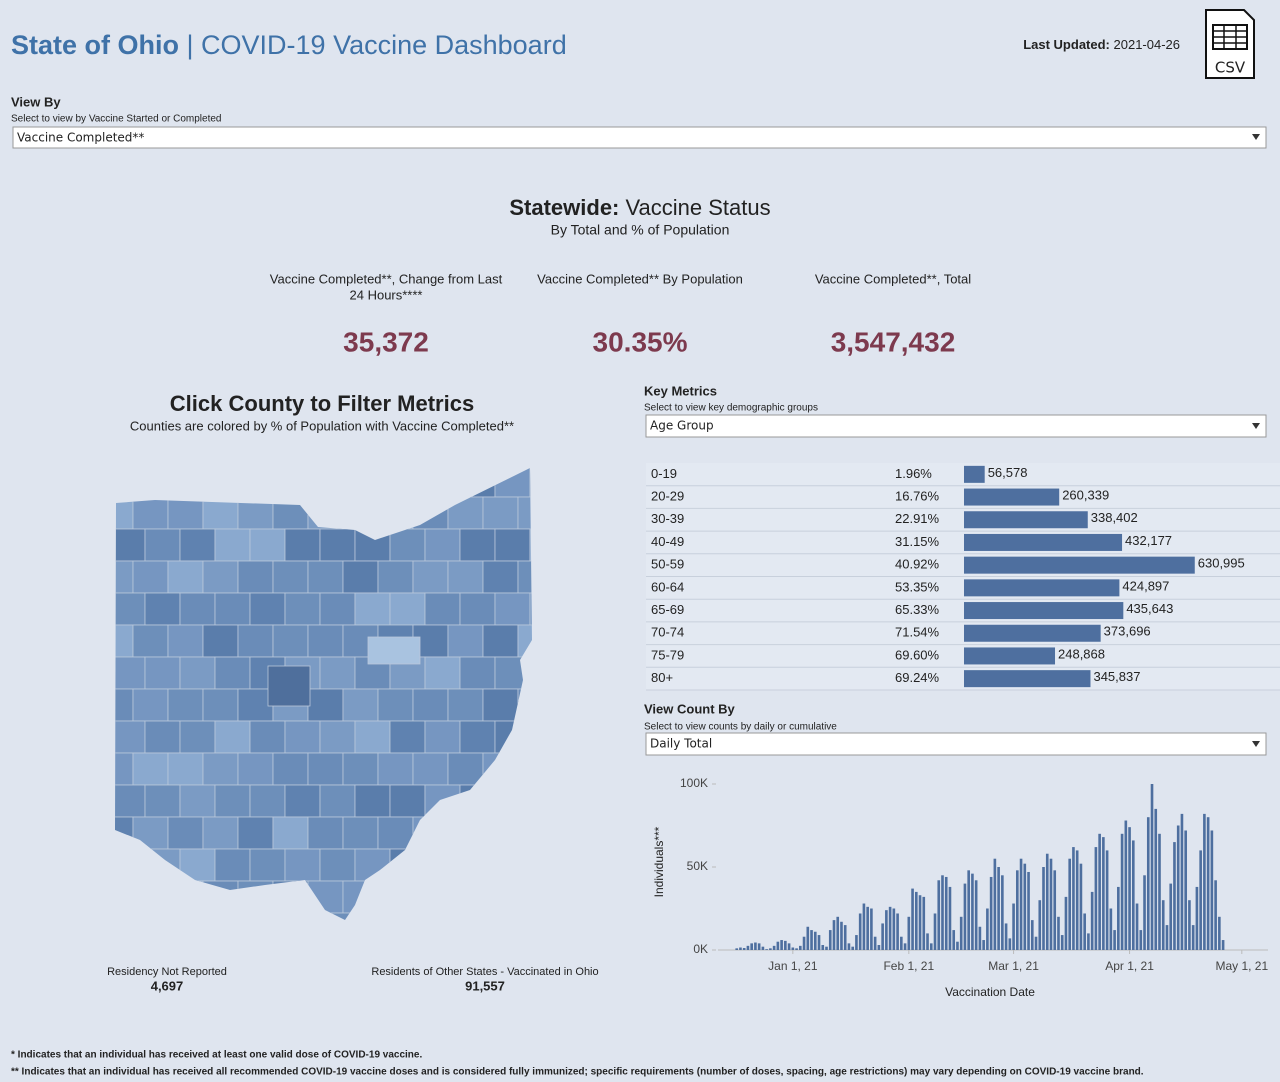 This screenshot has height=1082, width=1280. Describe the element at coordinates (681, 744) in the screenshot. I see `dropdown-value: Daily Total` at that location.